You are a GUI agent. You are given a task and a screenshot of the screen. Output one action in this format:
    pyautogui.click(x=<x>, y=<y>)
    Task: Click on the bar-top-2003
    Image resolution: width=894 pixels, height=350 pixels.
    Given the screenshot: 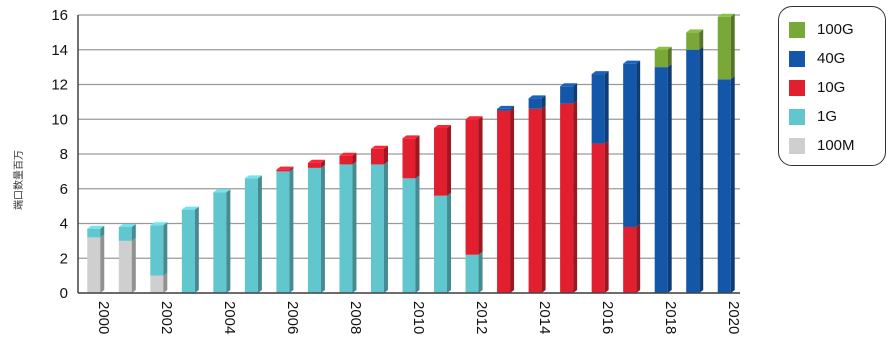 What is the action you would take?
    pyautogui.click(x=190, y=208)
    